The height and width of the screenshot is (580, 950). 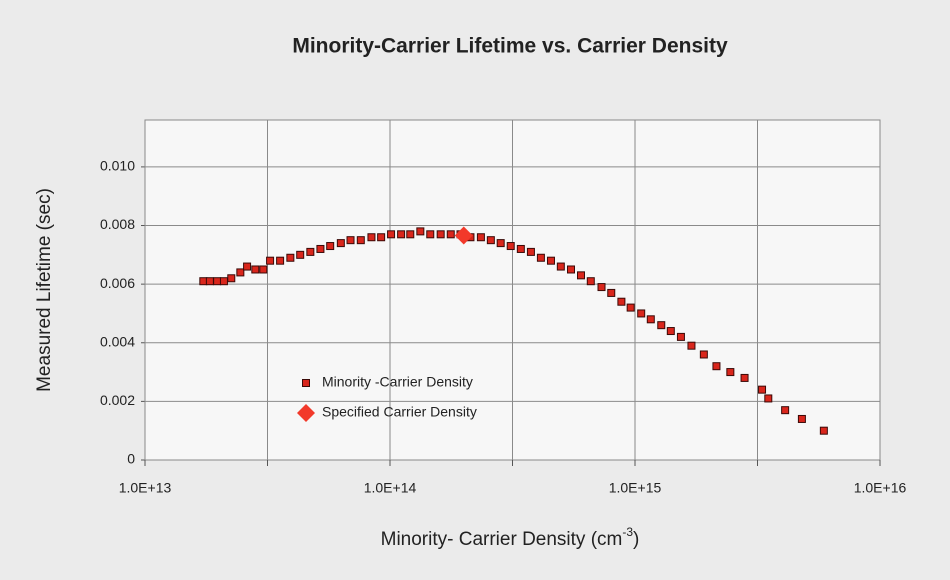 What do you see at coordinates (502, 539) in the screenshot?
I see `x-axis-label-main: Minority- Carrier Density (cm` at bounding box center [502, 539].